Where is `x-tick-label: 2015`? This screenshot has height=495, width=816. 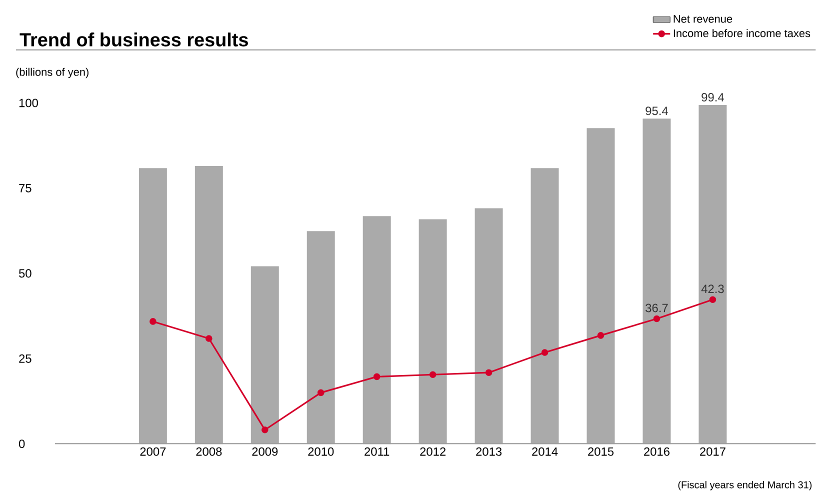
x-tick-label: 2015 is located at coordinates (601, 451).